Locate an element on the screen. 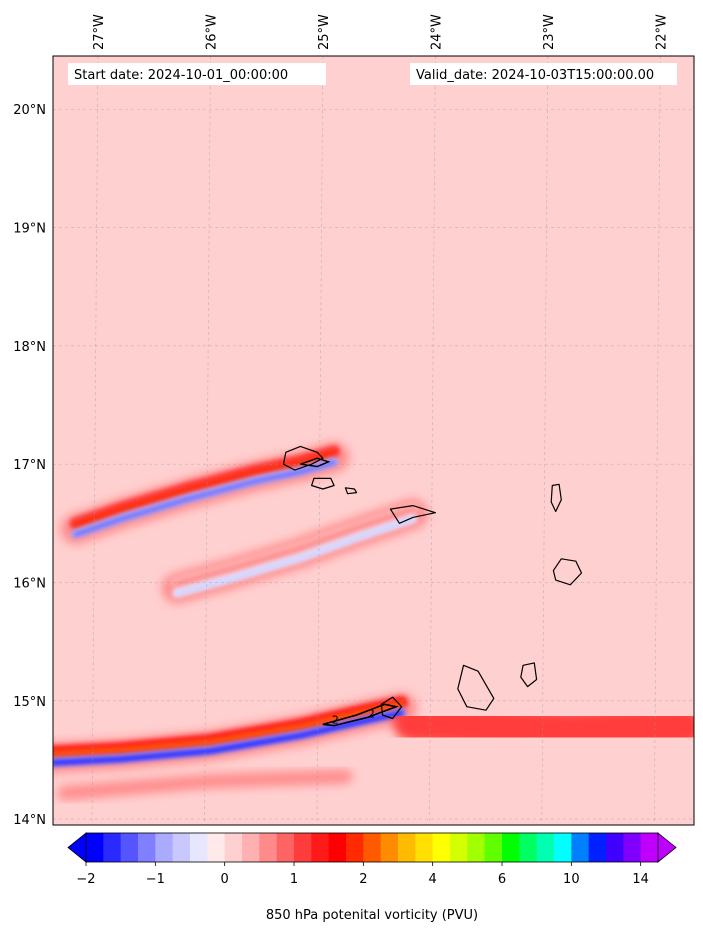 The image size is (703, 935). island-maio is located at coordinates (529, 675).